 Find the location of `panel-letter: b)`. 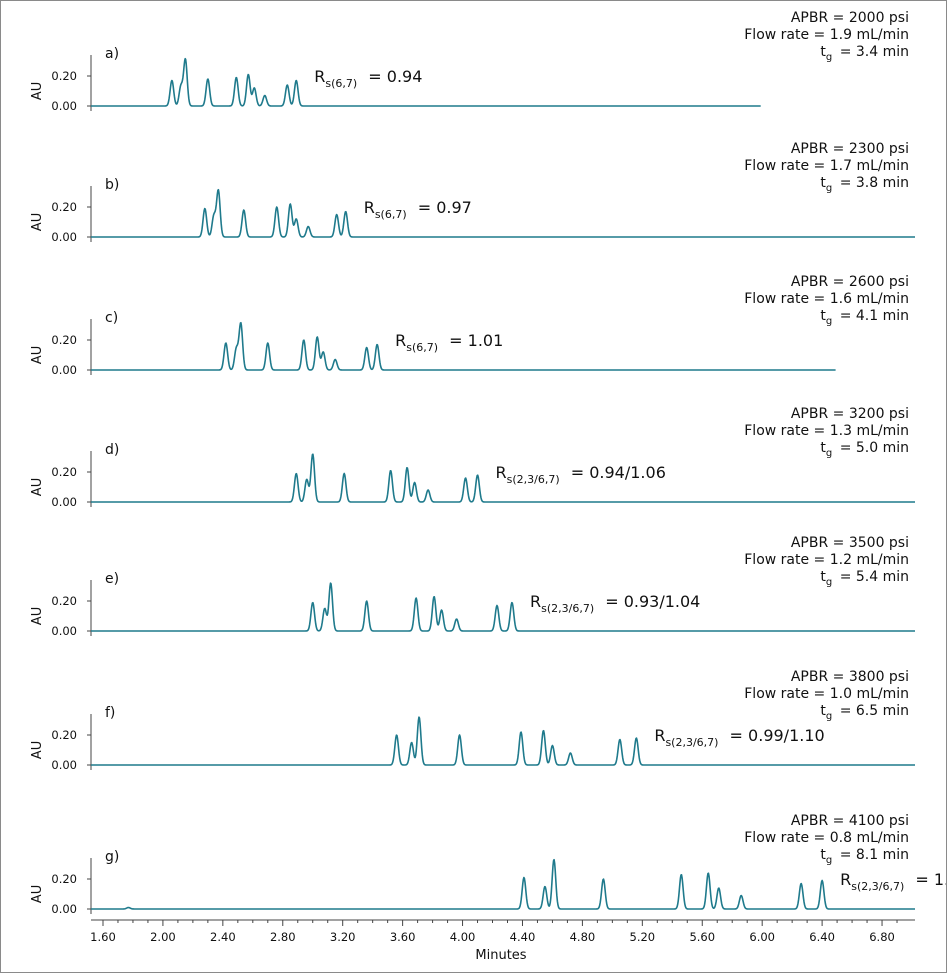

panel-letter: b) is located at coordinates (112, 185).